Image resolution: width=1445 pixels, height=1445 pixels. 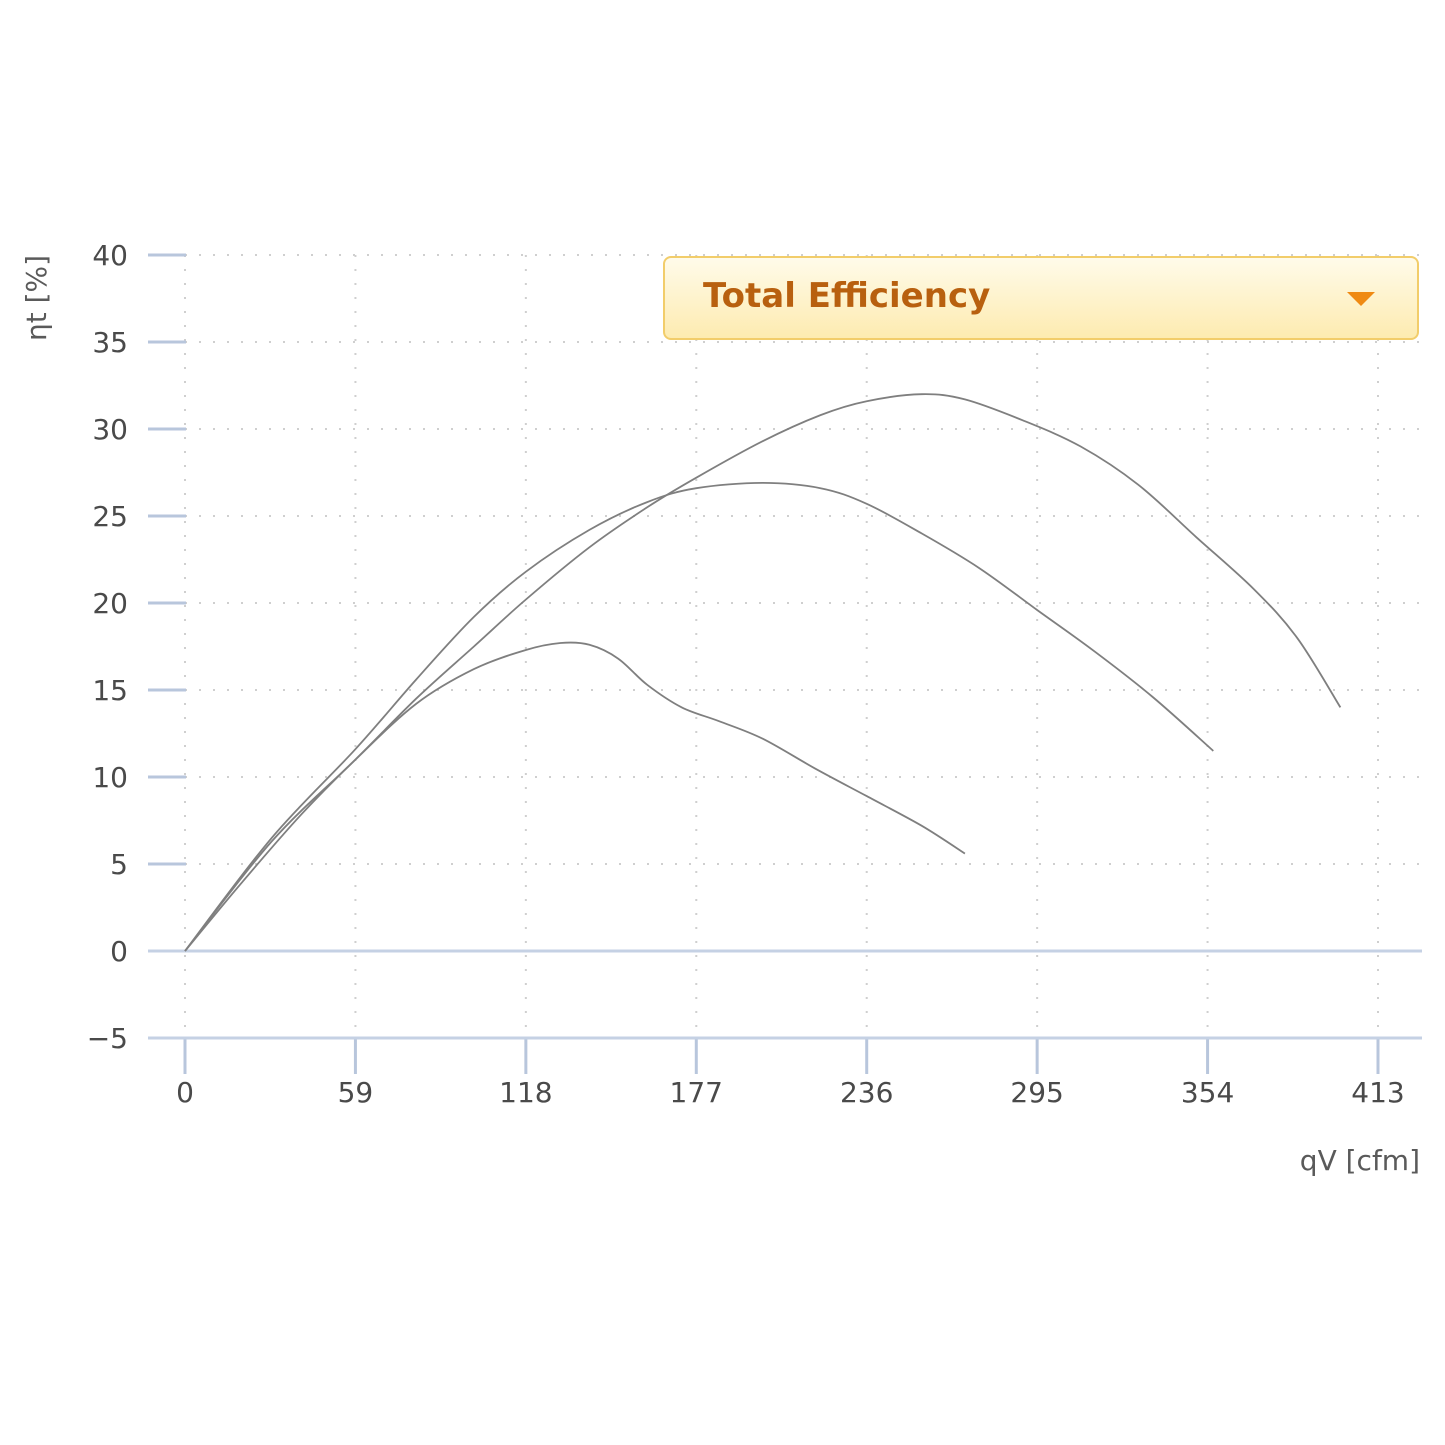 What do you see at coordinates (110, 516) in the screenshot?
I see `y-tick-label: 25` at bounding box center [110, 516].